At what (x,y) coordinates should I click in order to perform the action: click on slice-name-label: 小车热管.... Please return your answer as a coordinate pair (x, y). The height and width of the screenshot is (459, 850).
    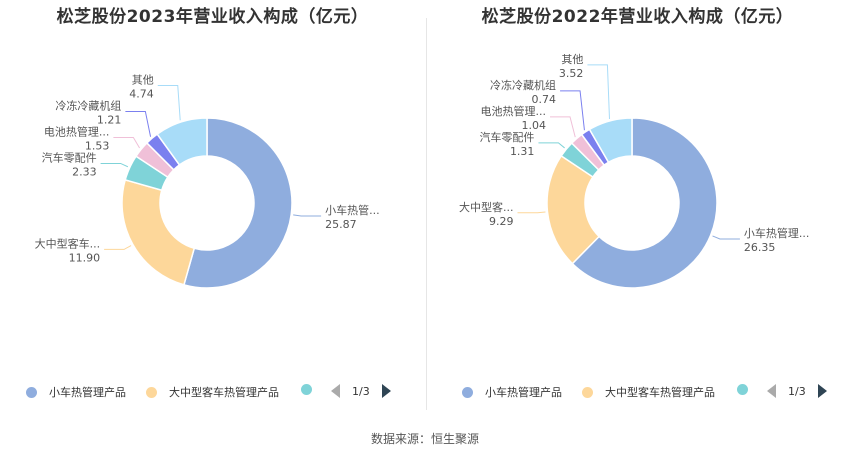
    Looking at the image, I should click on (352, 210).